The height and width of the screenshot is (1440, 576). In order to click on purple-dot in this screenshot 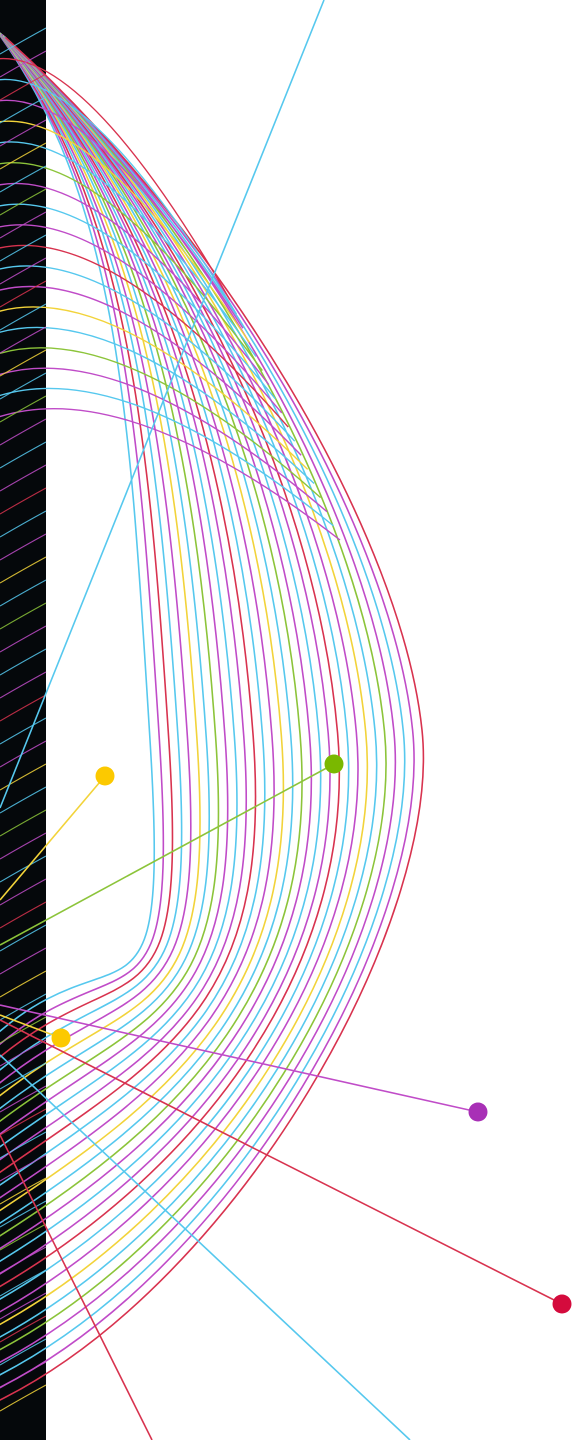, I will do `click(478, 1112)`.